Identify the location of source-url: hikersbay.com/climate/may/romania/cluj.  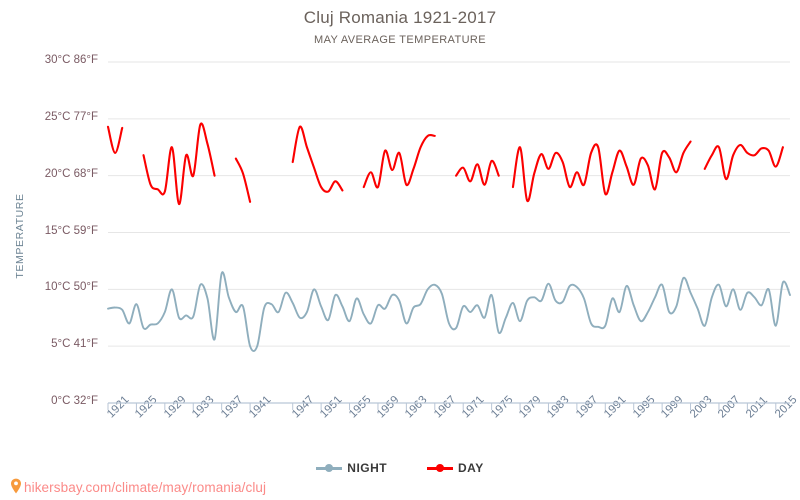
(138, 487).